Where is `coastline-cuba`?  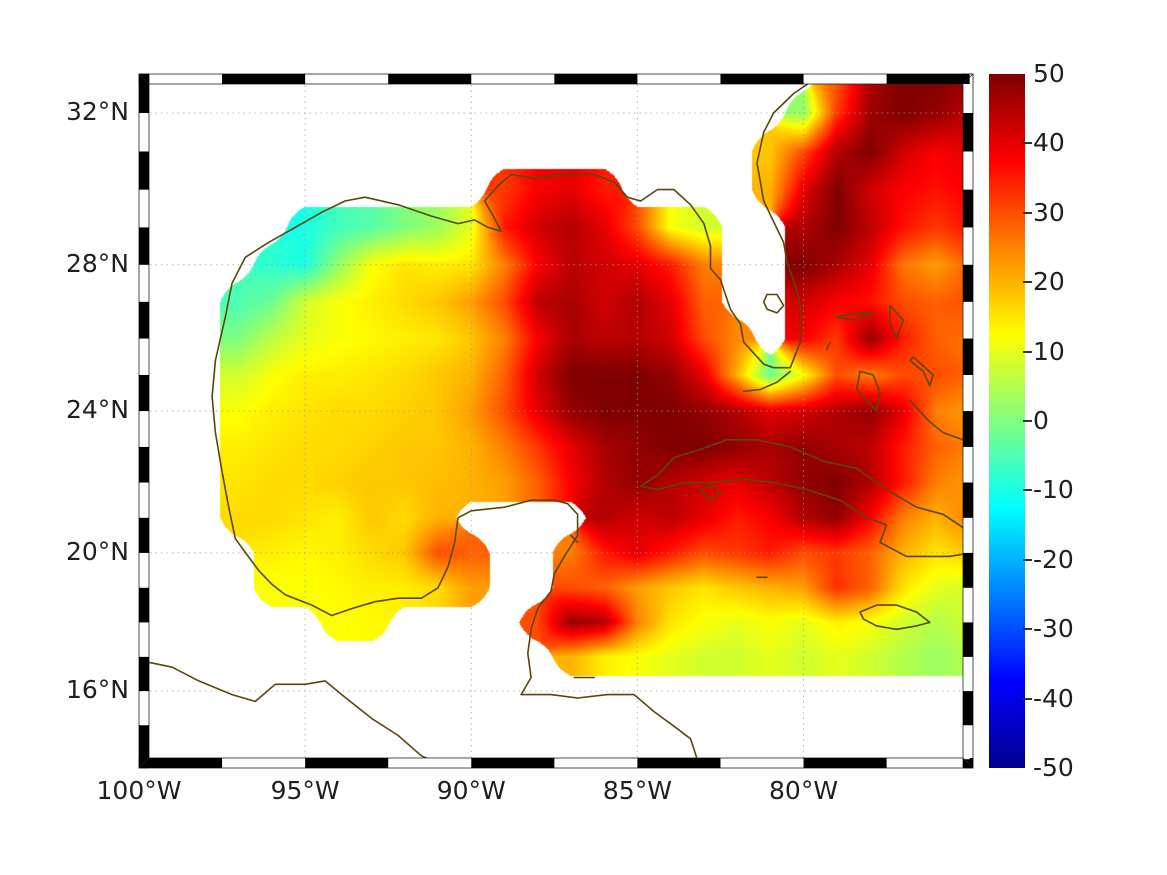
coastline-cuba is located at coordinates (806, 498).